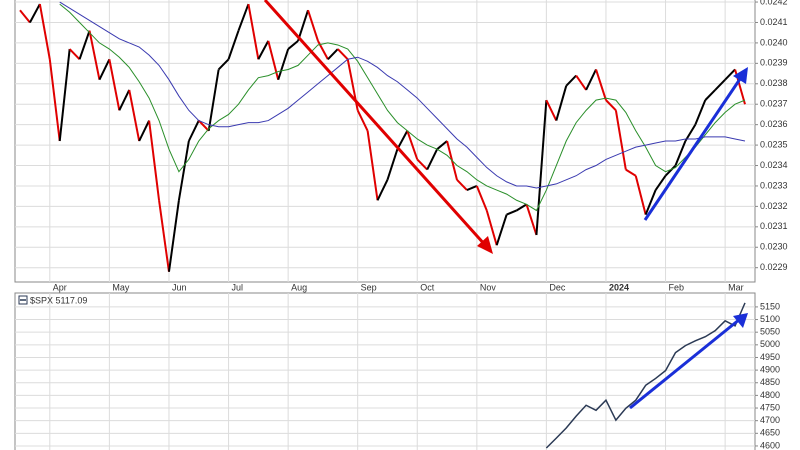 This screenshot has width=800, height=450. What do you see at coordinates (58, 300) in the screenshot?
I see `legend-label: $SPX 5117.09` at bounding box center [58, 300].